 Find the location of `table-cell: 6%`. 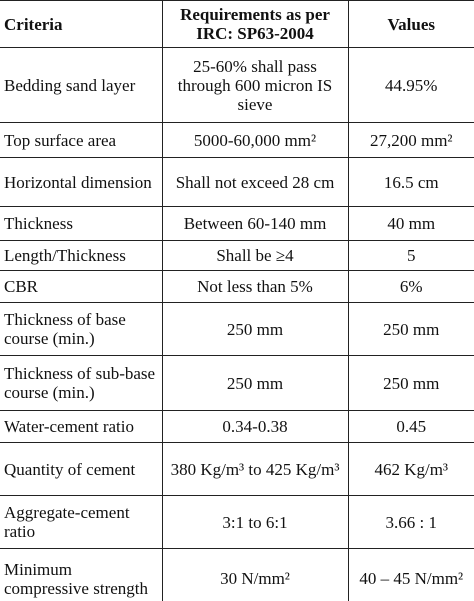

table-cell: 6% is located at coordinates (410, 286).